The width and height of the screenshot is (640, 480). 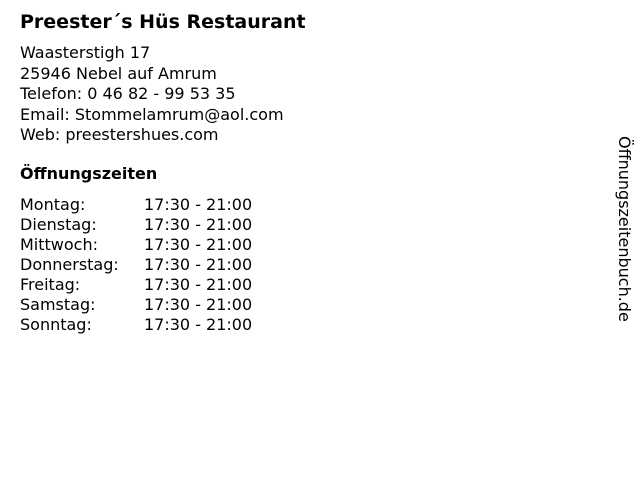 I want to click on day: Sonntag:, so click(x=56, y=324).